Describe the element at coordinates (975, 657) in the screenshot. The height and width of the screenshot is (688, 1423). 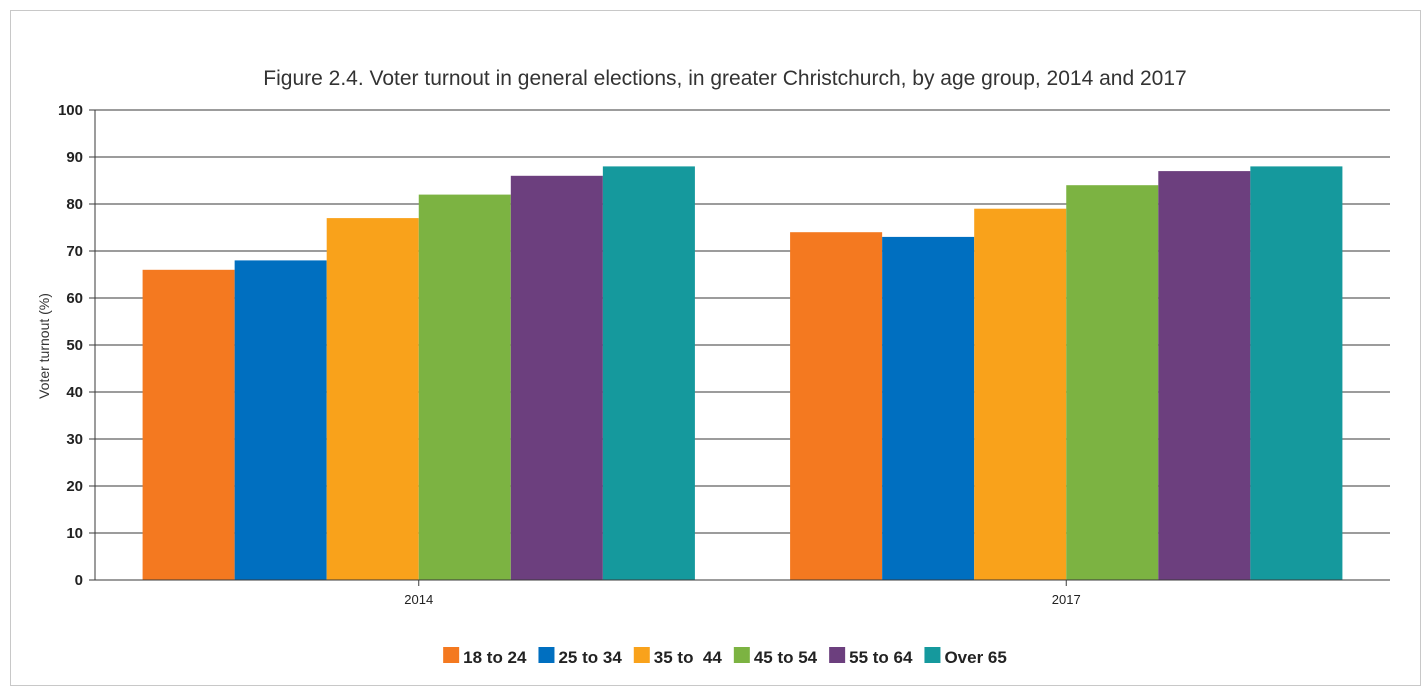
I see `legend-label: Over 65` at that location.